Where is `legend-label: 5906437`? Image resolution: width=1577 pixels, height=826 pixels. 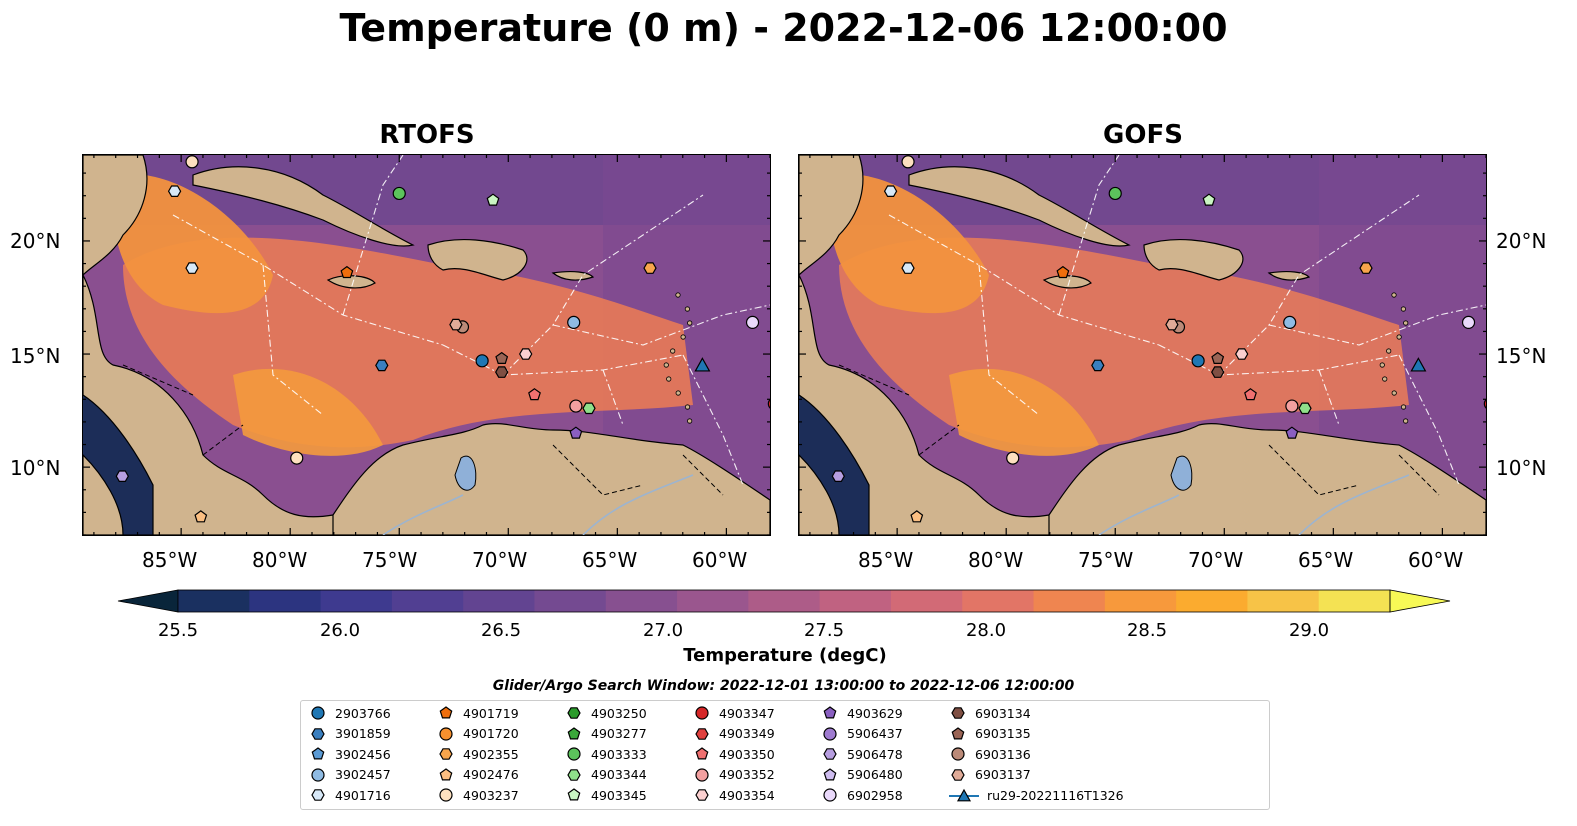
legend-label: 5906437 is located at coordinates (875, 733).